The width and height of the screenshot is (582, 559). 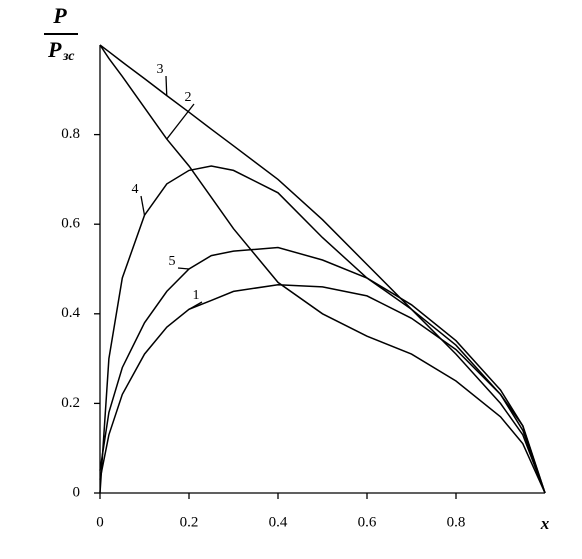 What do you see at coordinates (70, 313) in the screenshot?
I see `y-tick-label: 0.4` at bounding box center [70, 313].